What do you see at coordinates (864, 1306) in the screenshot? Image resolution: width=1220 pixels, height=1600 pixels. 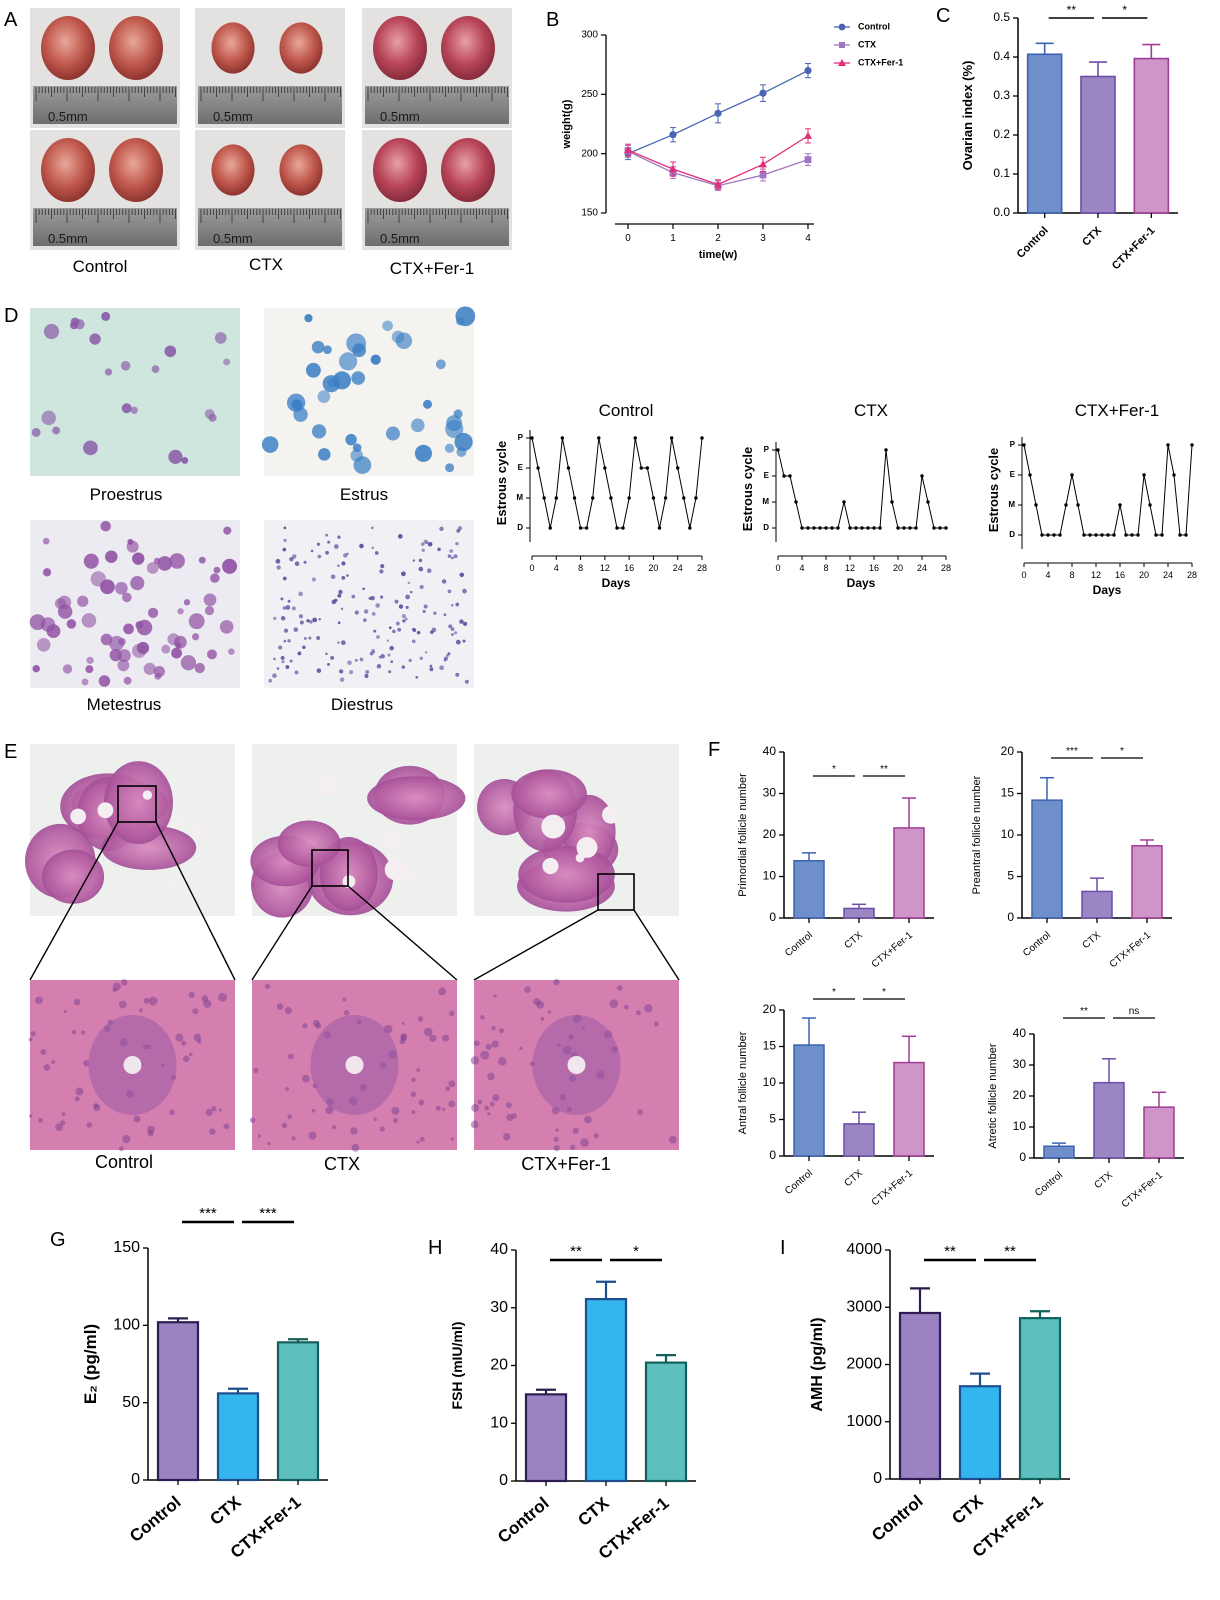 I see `y-tick-label: 3000` at bounding box center [864, 1306].